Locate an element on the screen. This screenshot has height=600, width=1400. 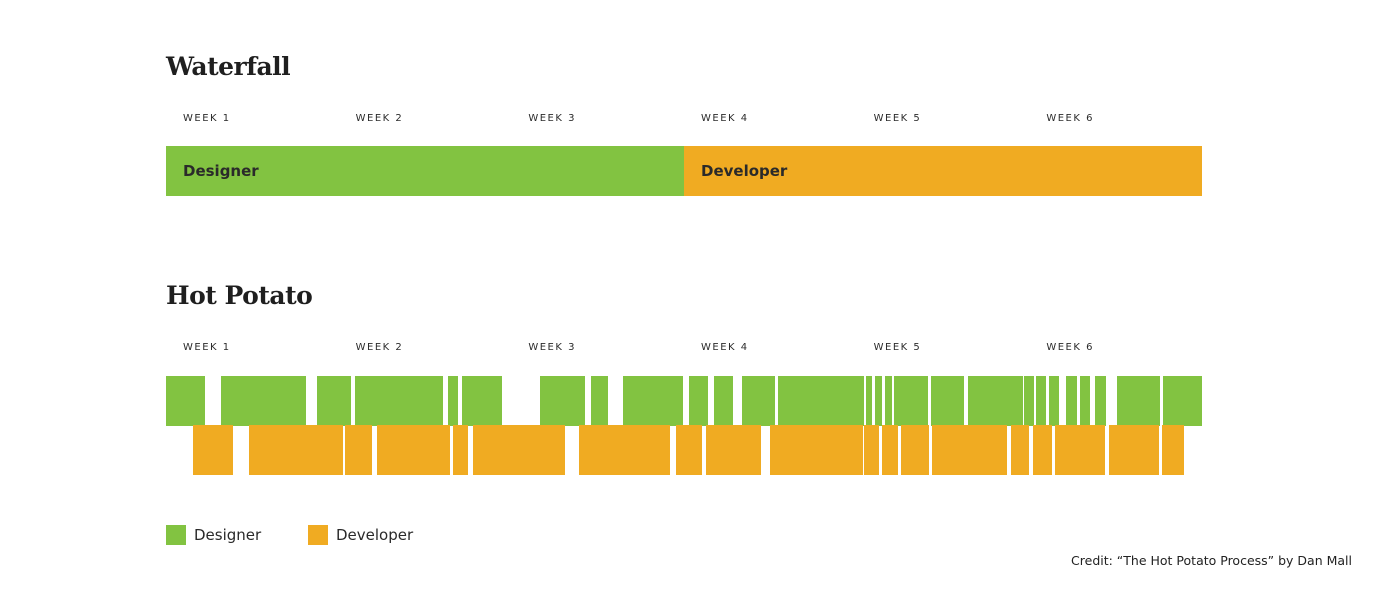
hot-potato-title: Hot Potato is located at coordinates (239, 295).